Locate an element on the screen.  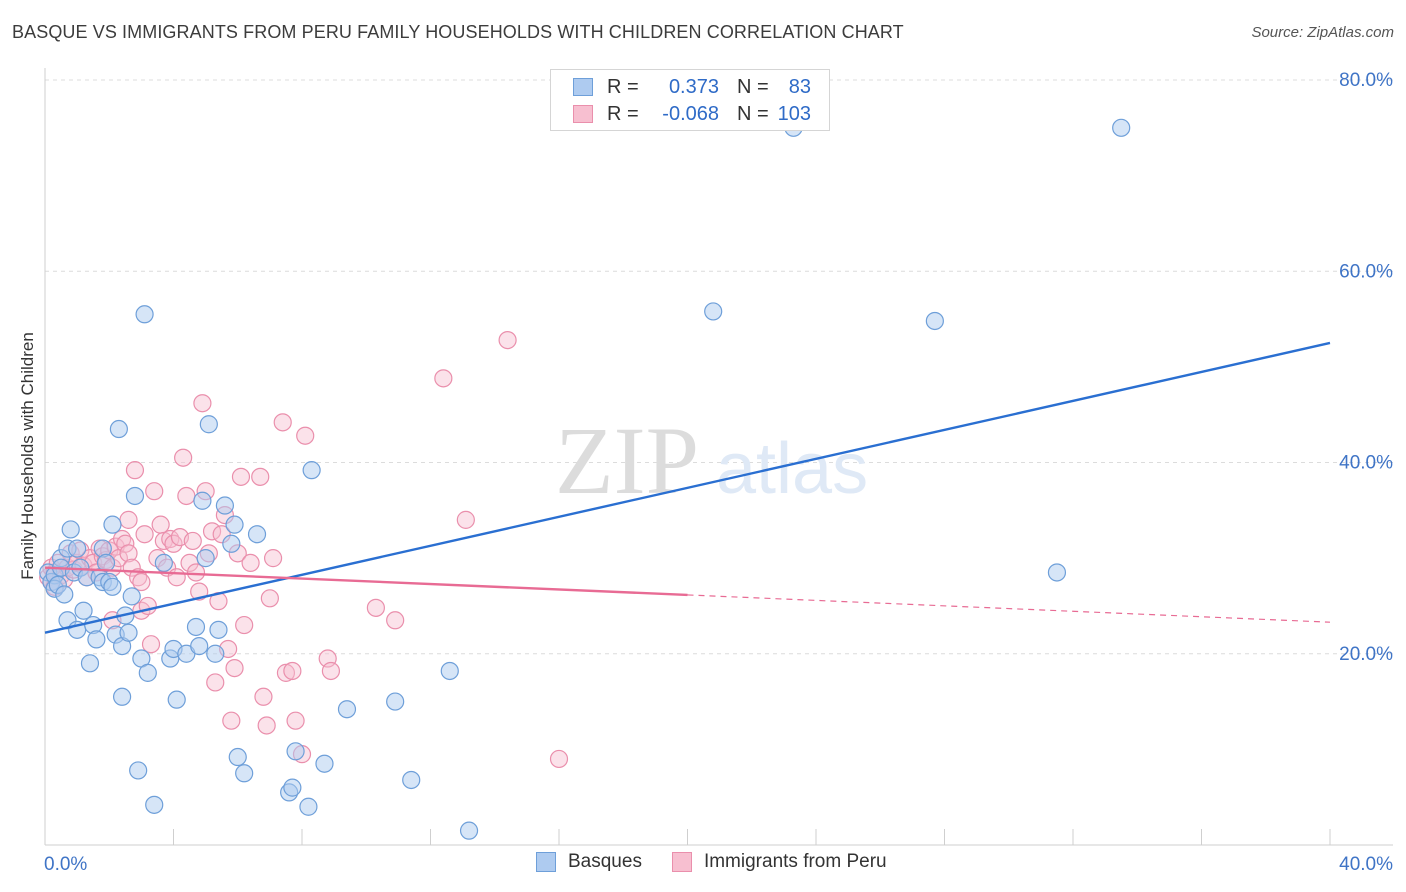
y-tick-label: 20.0% is located at coordinates (1366, 654).